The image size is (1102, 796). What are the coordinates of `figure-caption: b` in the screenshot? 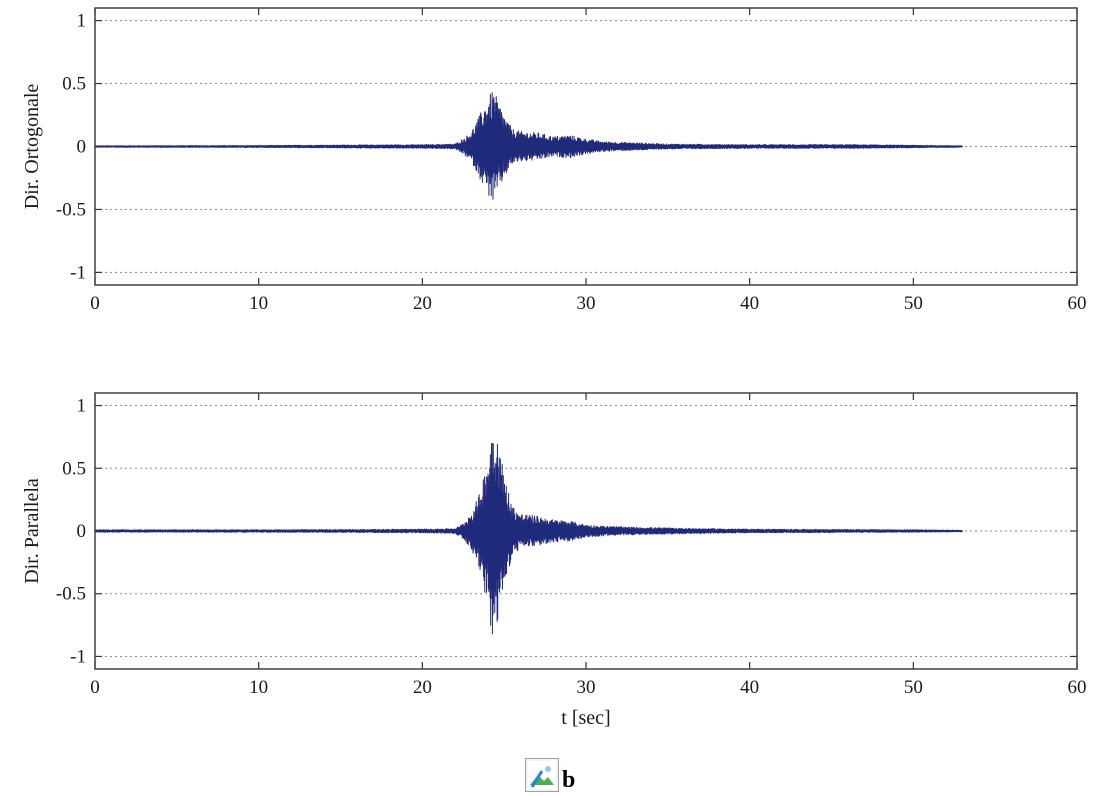 It's located at (550, 772).